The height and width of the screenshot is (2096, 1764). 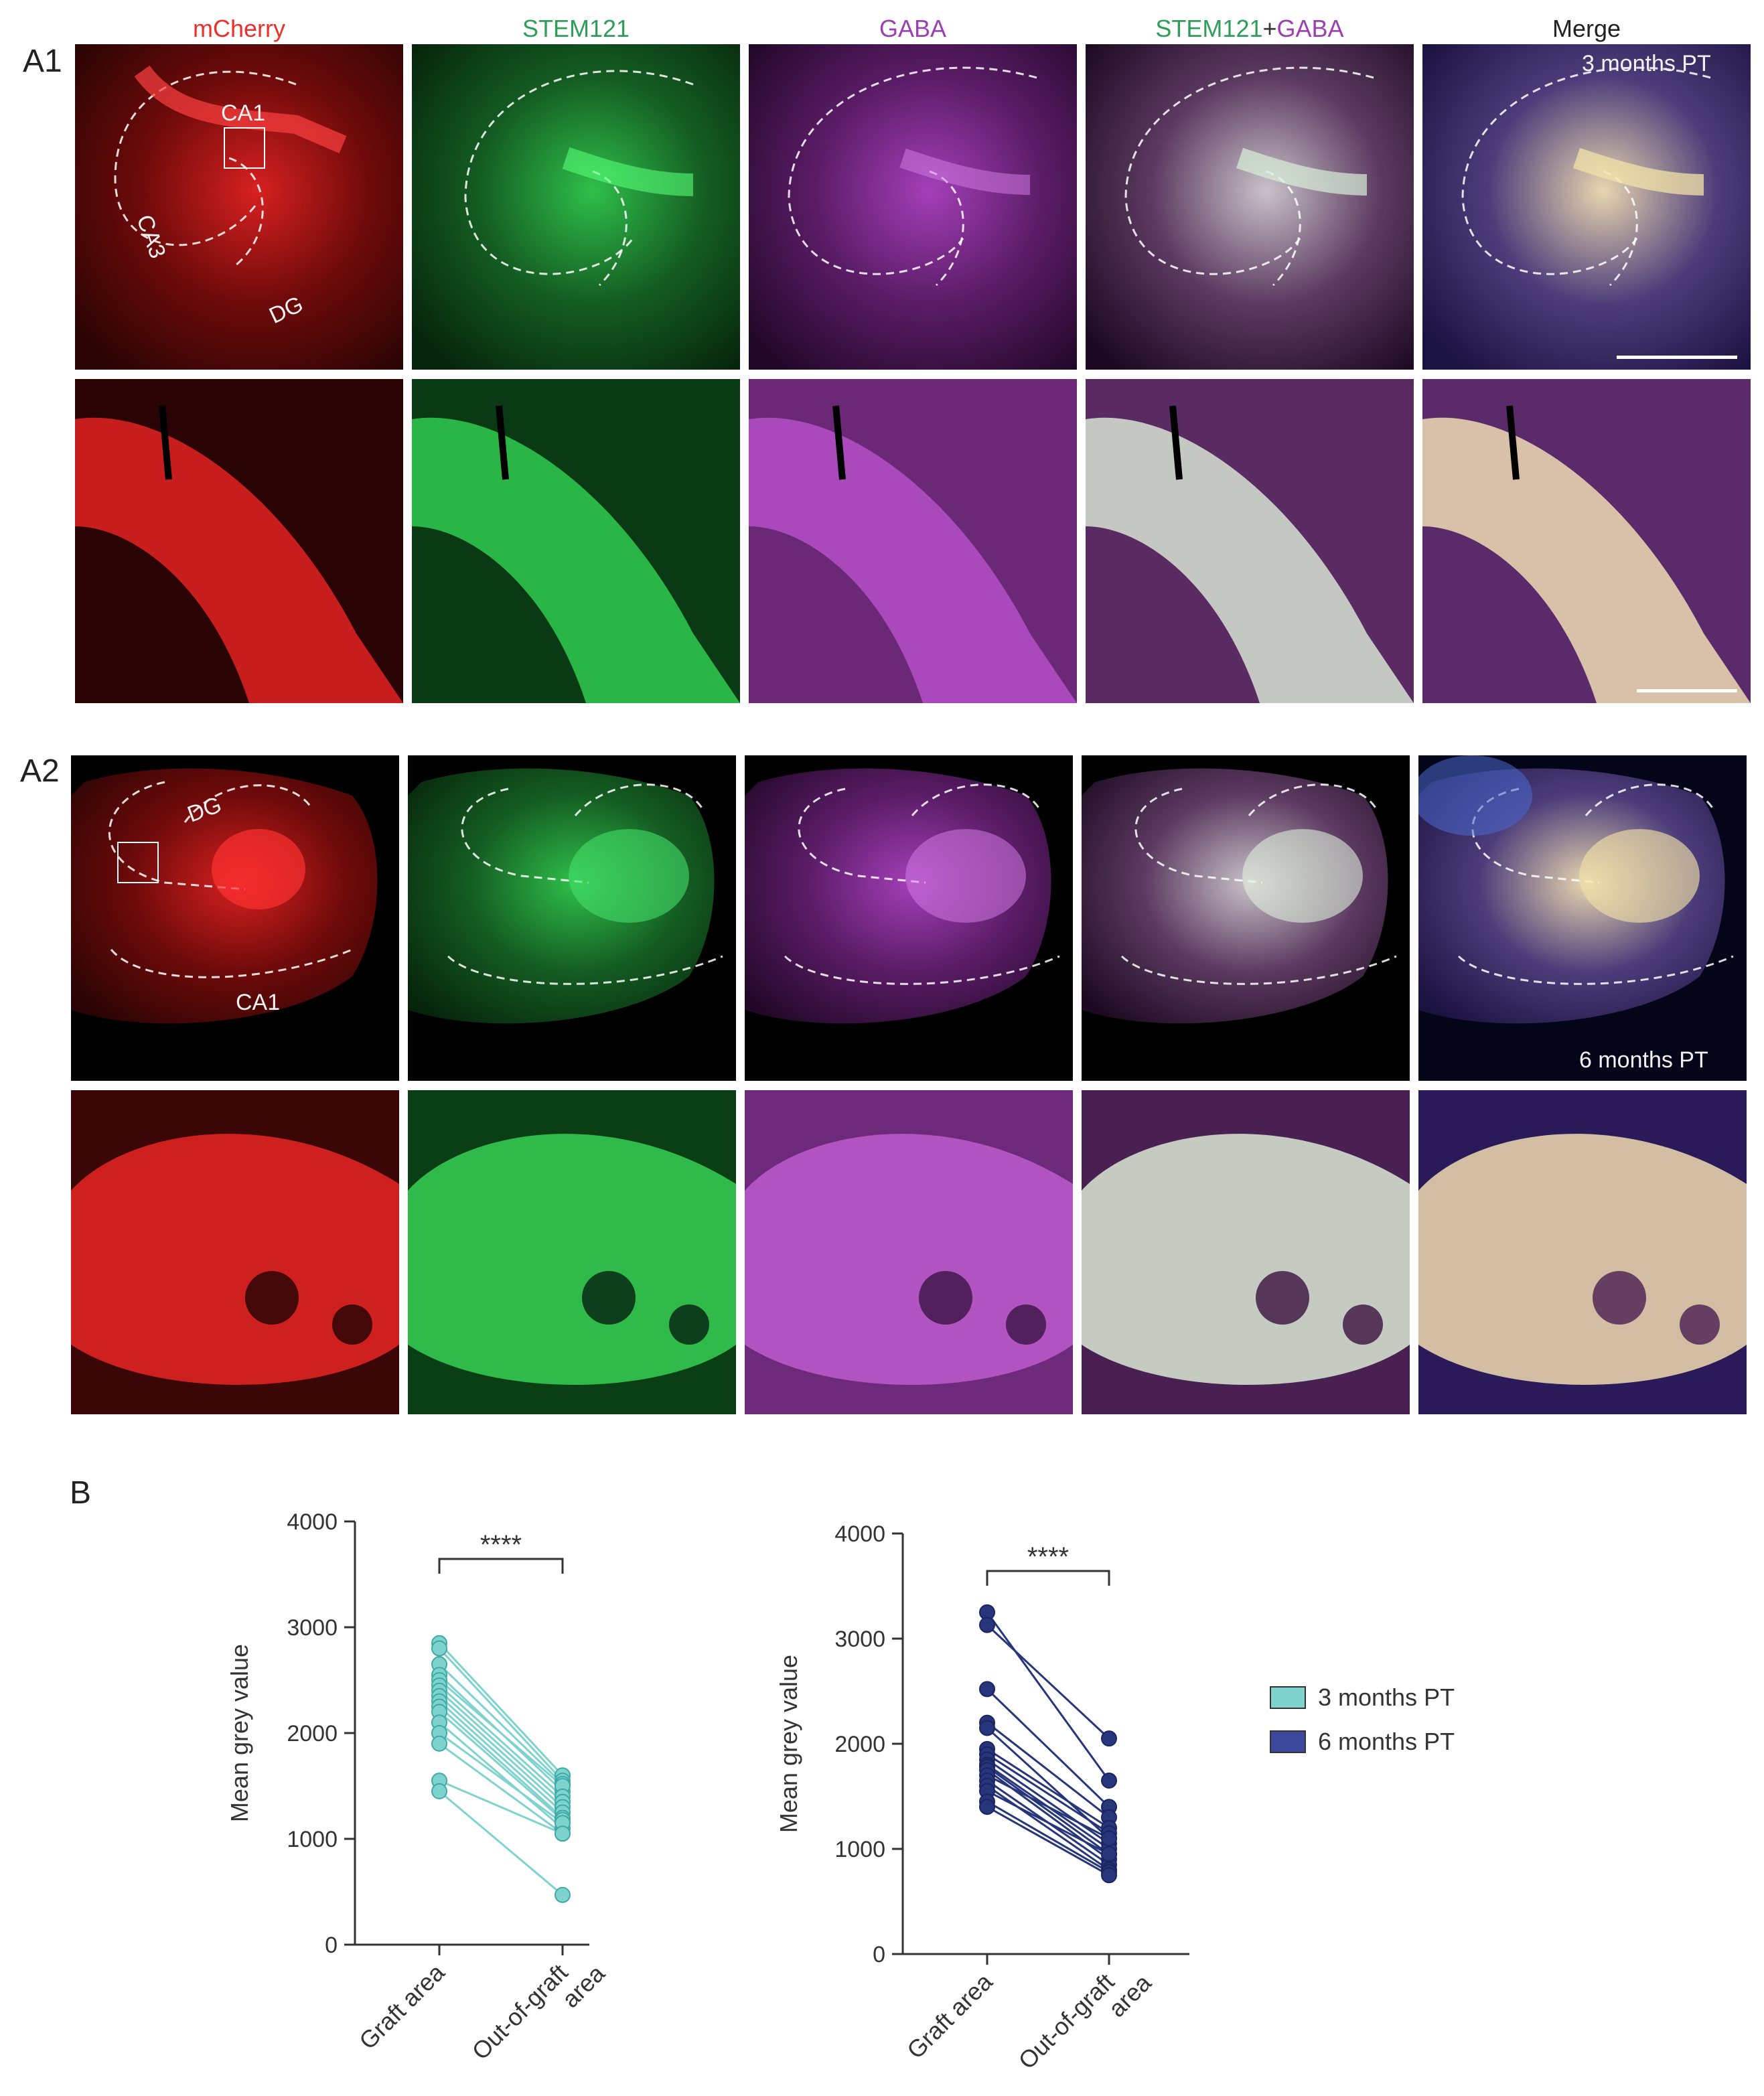 I want to click on legend-item-6-months: 6 months PT, so click(x=1362, y=1742).